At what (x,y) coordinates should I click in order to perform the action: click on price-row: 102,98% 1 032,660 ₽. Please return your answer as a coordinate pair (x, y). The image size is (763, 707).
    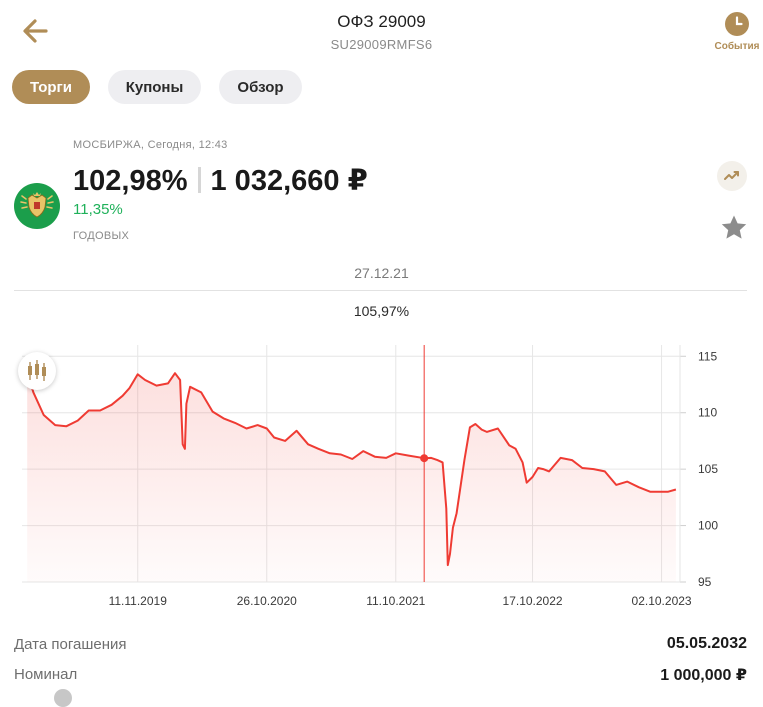
    Looking at the image, I should click on (220, 180).